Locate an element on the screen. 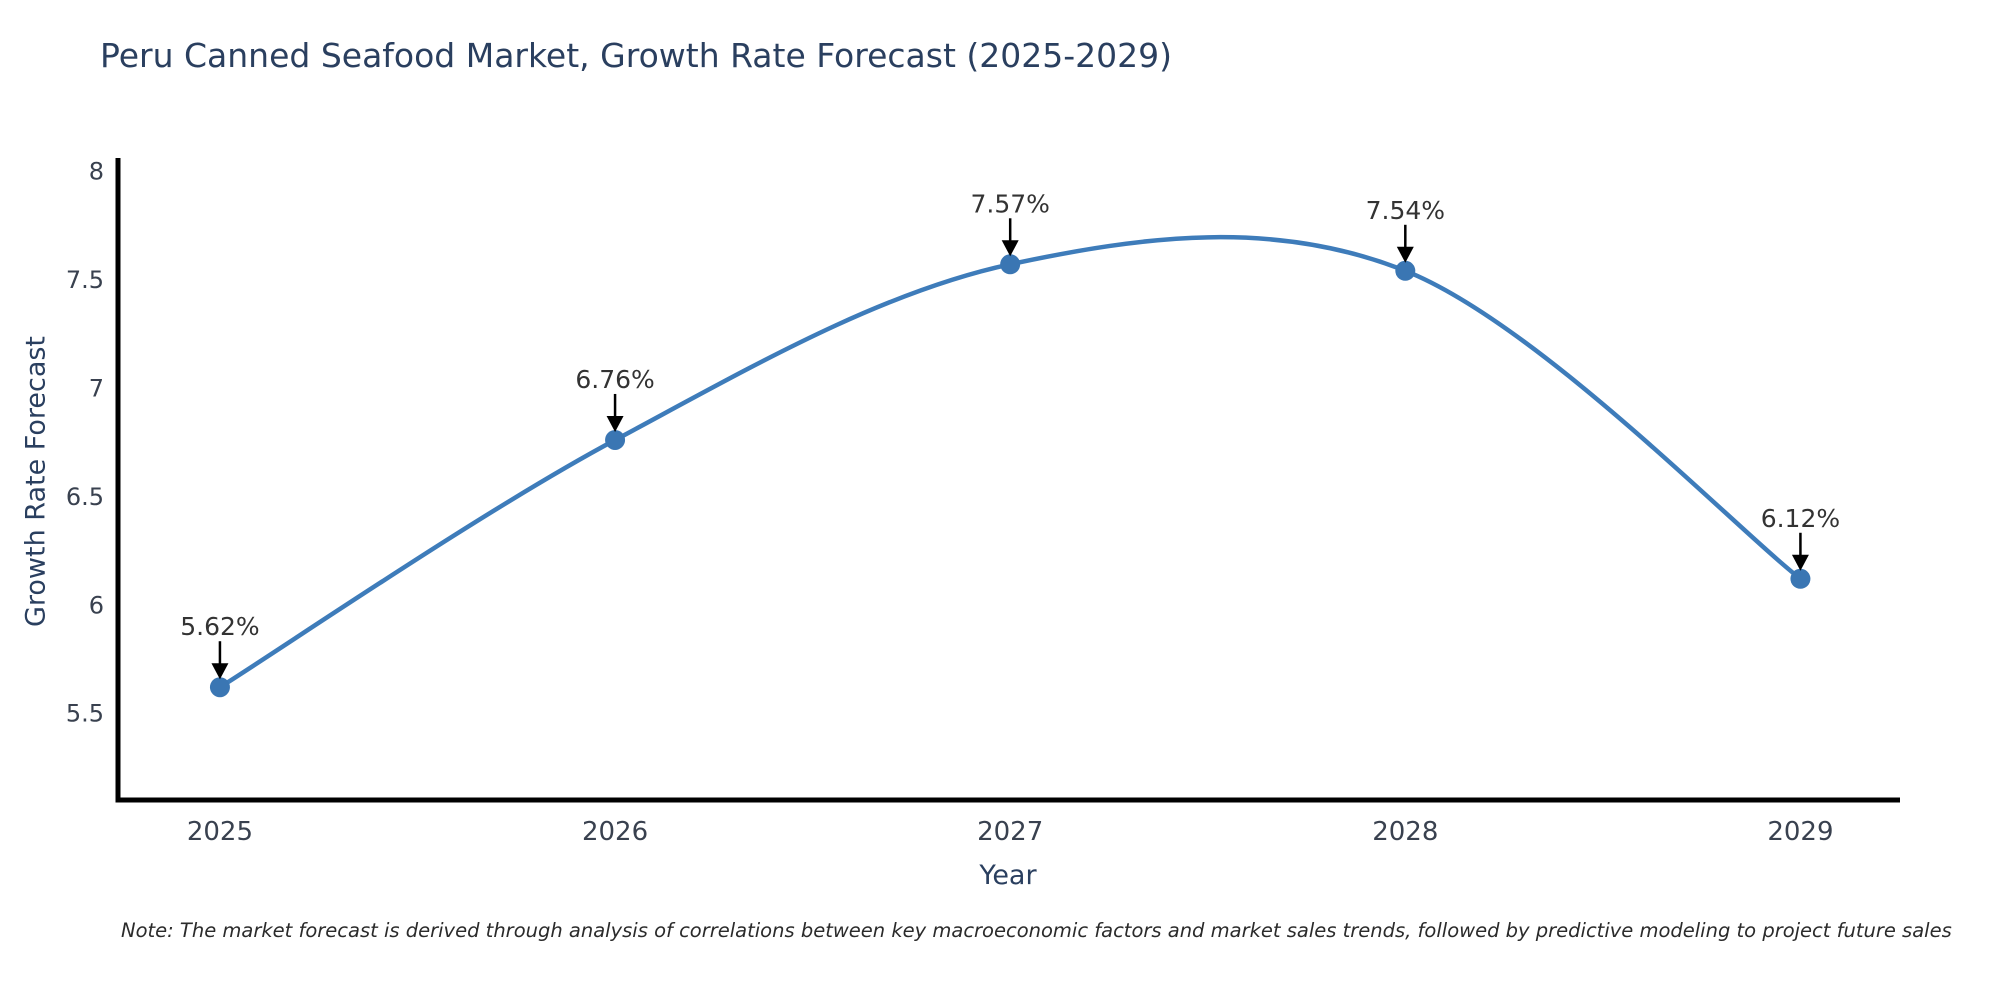 The image size is (2000, 1000). x-tick-label: 2028 is located at coordinates (1405, 832).